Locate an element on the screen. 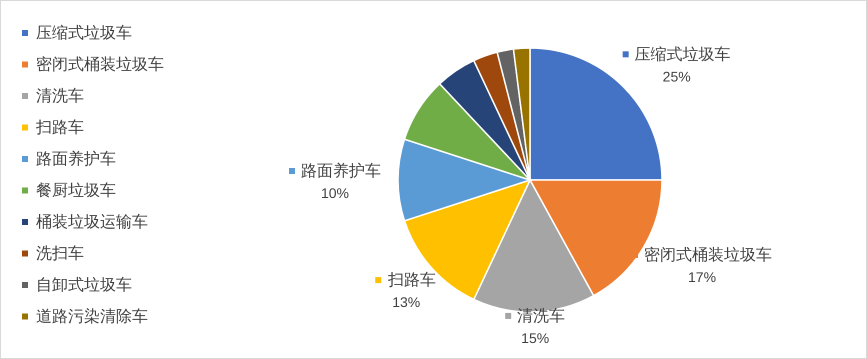 The height and width of the screenshot is (359, 867). data-label: 10% is located at coordinates (335, 193).